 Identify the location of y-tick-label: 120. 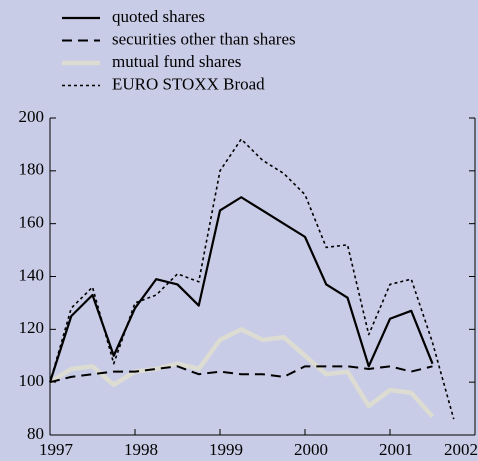
(32, 327).